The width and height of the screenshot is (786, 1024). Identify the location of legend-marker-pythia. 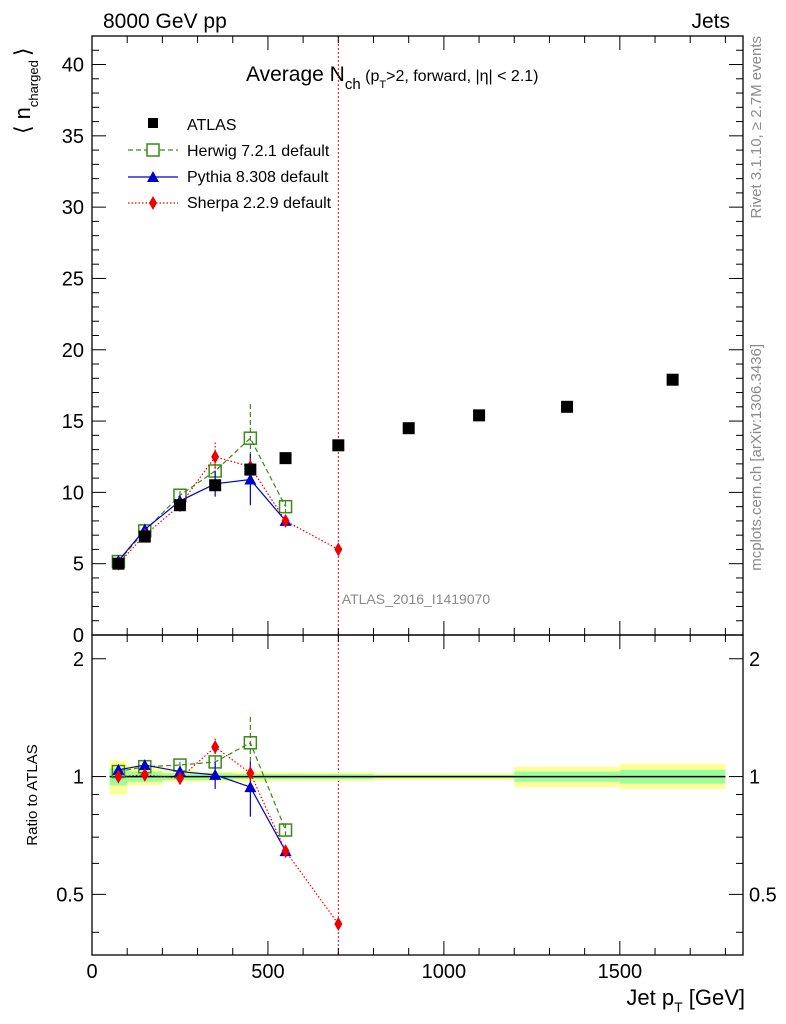
(153, 176).